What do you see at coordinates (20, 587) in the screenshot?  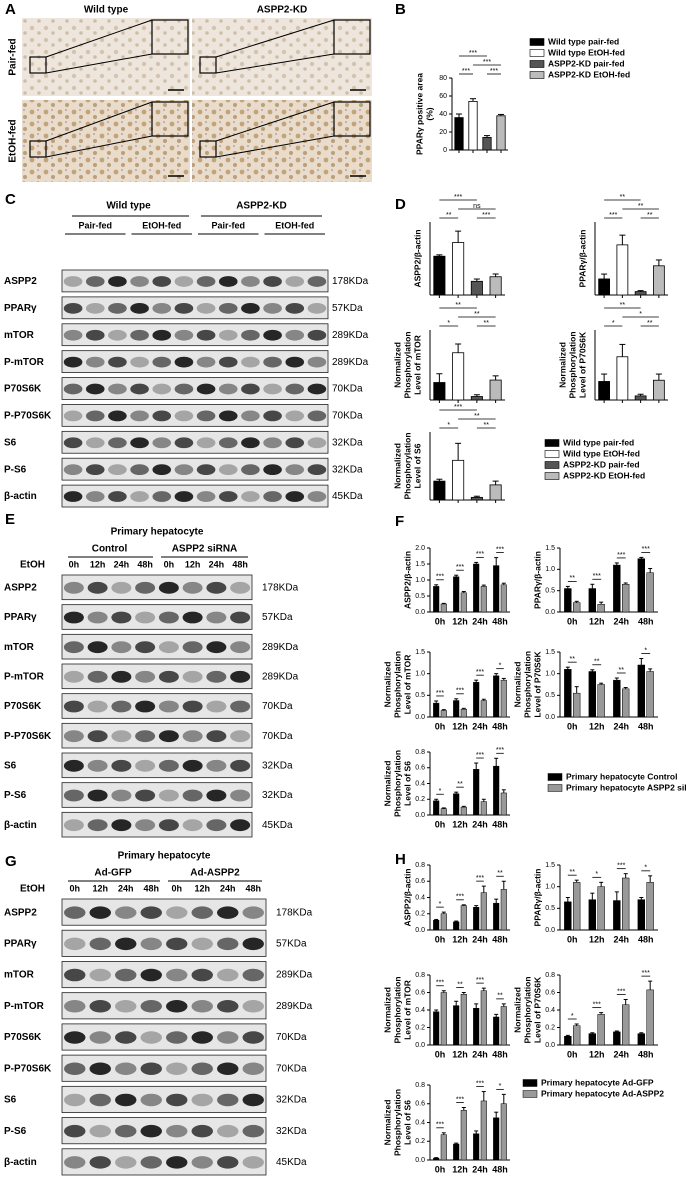 I see `protein-label: ASPP2` at bounding box center [20, 587].